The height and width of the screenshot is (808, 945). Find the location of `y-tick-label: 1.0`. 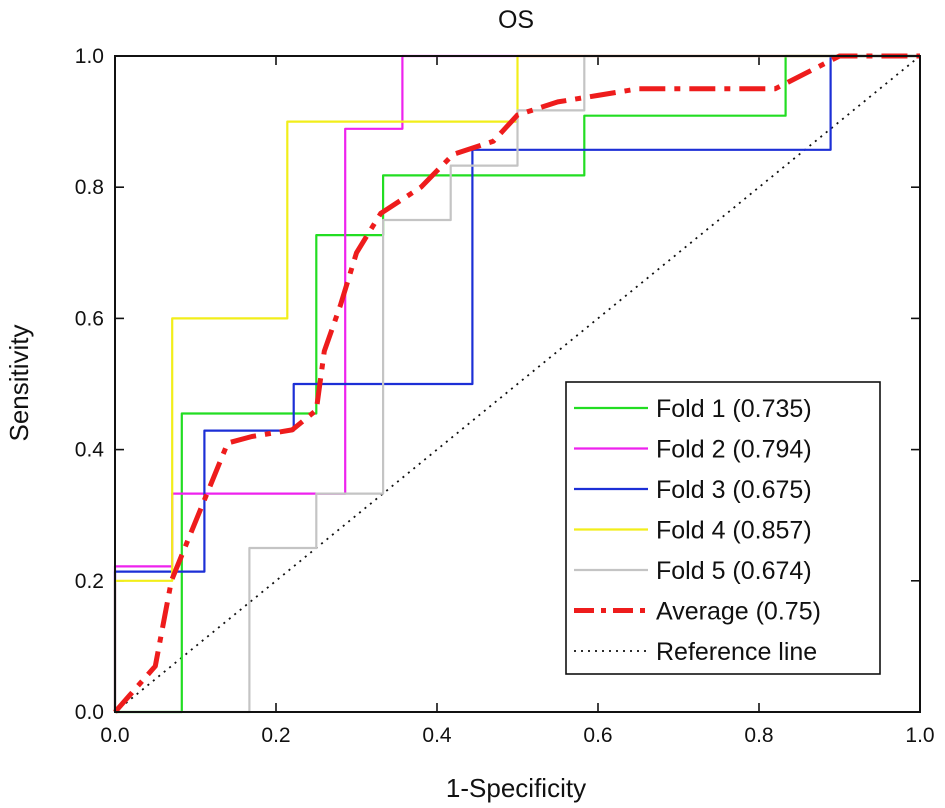

y-tick-label: 1.0 is located at coordinates (89, 56).